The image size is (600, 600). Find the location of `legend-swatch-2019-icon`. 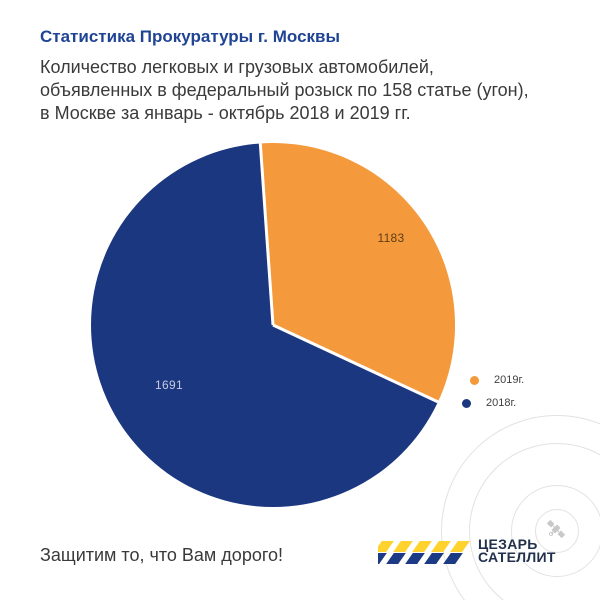

legend-swatch-2019-icon is located at coordinates (474, 380).